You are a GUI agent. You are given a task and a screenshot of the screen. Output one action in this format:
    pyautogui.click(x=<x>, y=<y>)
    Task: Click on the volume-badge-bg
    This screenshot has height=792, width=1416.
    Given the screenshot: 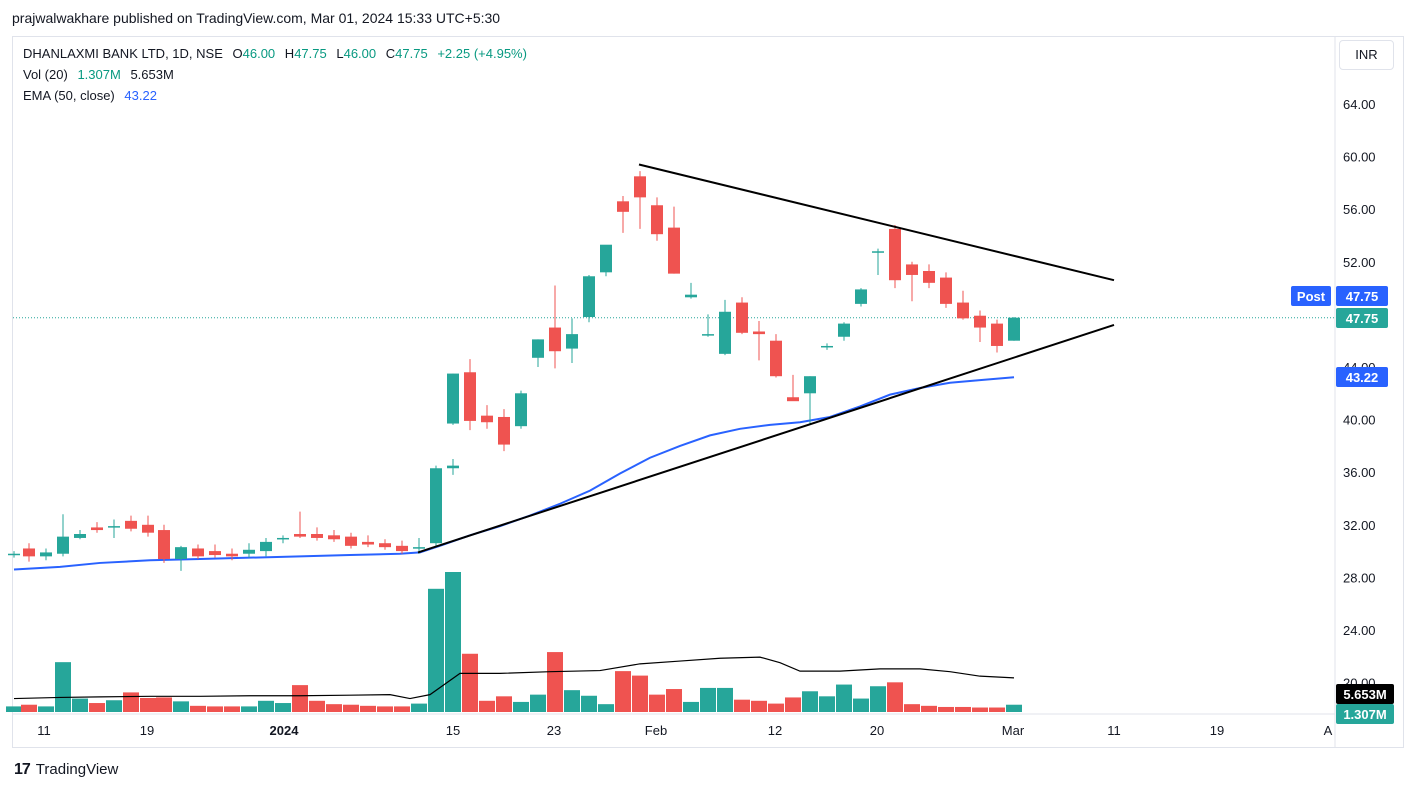 What is the action you would take?
    pyautogui.click(x=1365, y=714)
    